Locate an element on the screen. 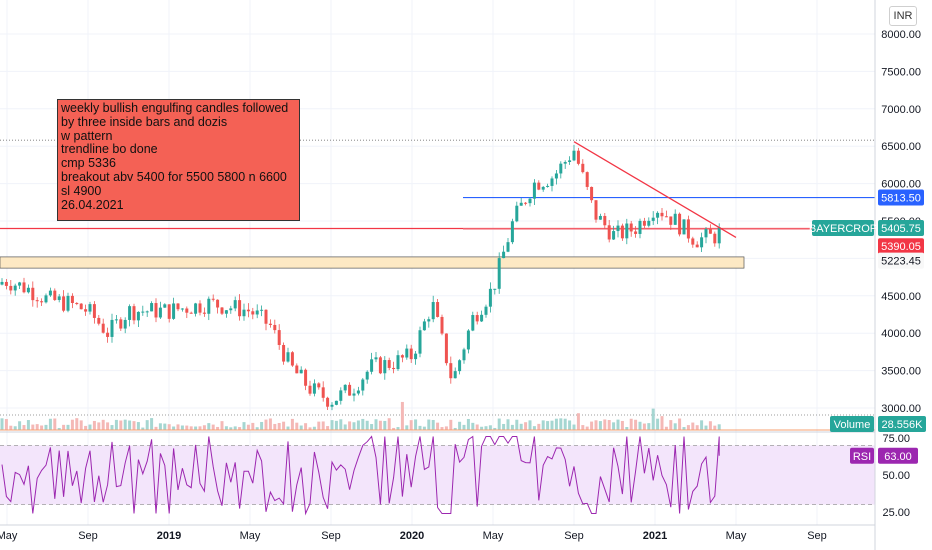 The width and height of the screenshot is (932, 550). rsi-tick-label: 50.00 is located at coordinates (896, 476).